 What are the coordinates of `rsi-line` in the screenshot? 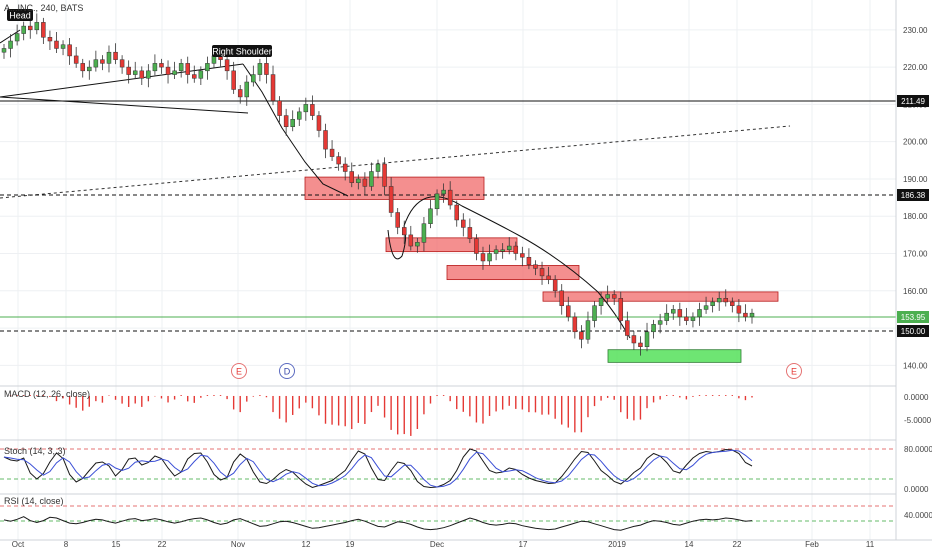 It's located at (378, 523).